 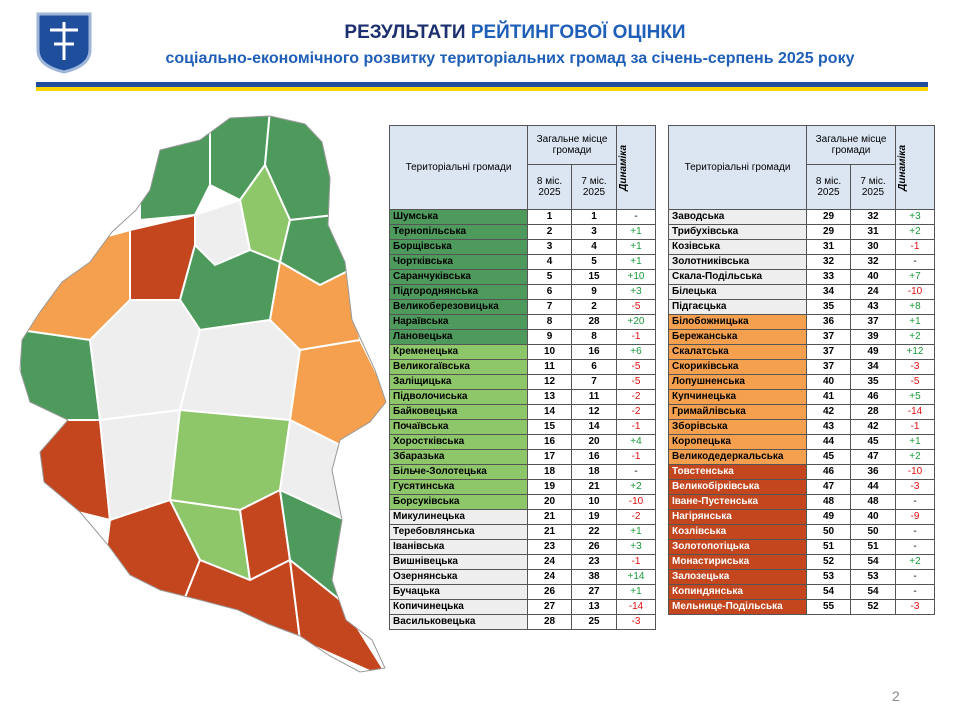 I want to click on place-8: 19, so click(x=549, y=487).